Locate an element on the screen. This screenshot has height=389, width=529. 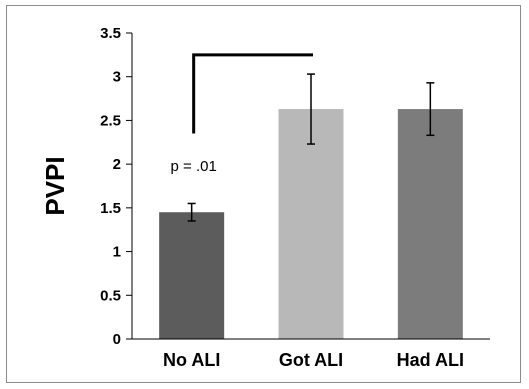
y-tick-label: 1.5 is located at coordinates (110, 208).